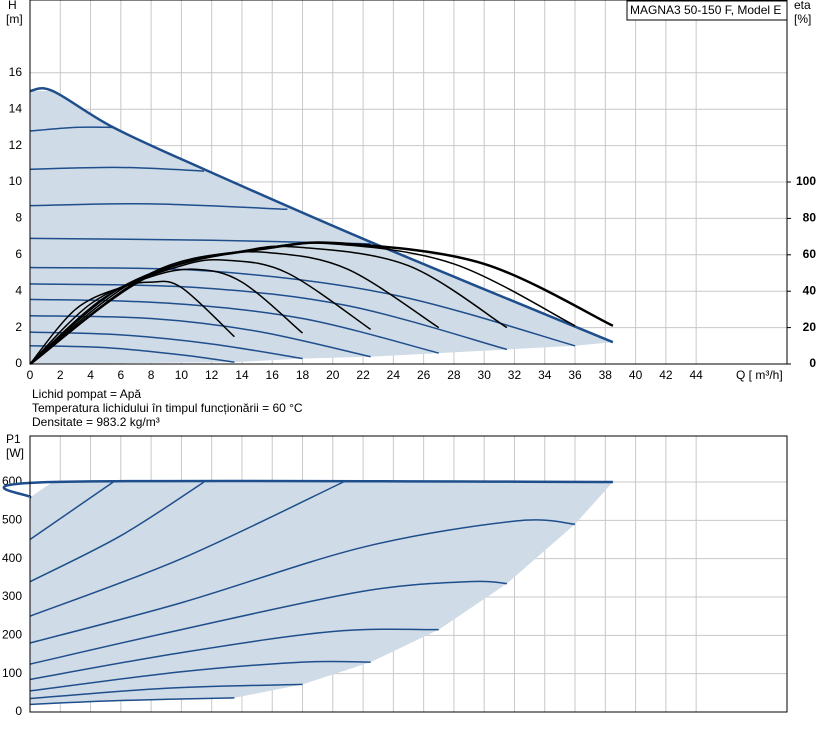 The image size is (818, 729). Describe the element at coordinates (636, 375) in the screenshot. I see `x-tick-label: 40` at that location.